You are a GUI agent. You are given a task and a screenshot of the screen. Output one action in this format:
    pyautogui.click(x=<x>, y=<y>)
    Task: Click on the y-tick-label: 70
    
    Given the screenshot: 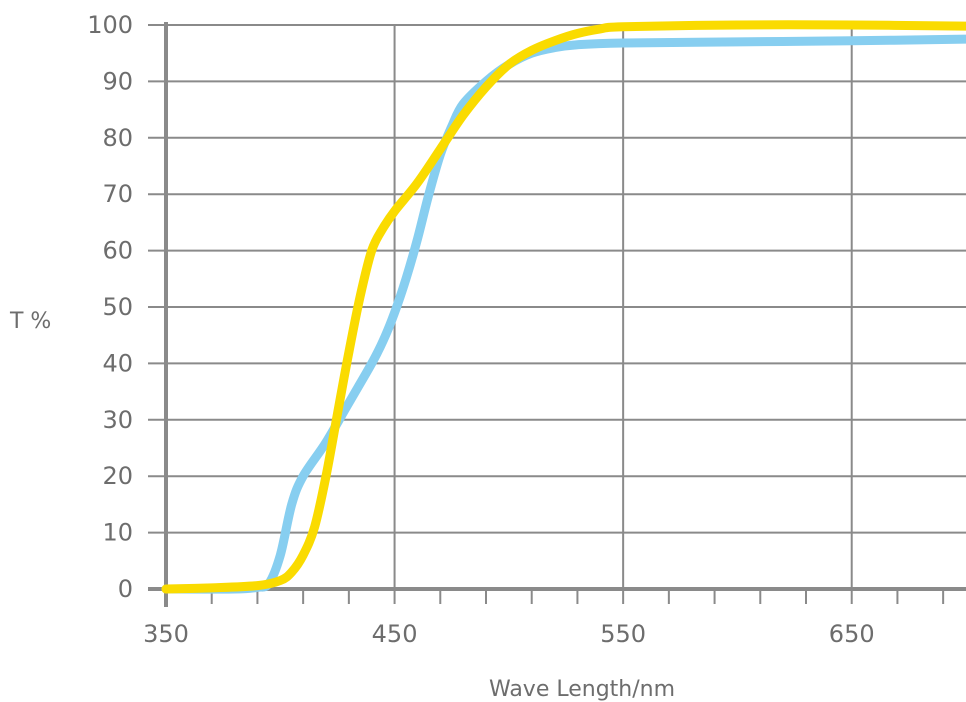 What is the action you would take?
    pyautogui.click(x=117, y=194)
    